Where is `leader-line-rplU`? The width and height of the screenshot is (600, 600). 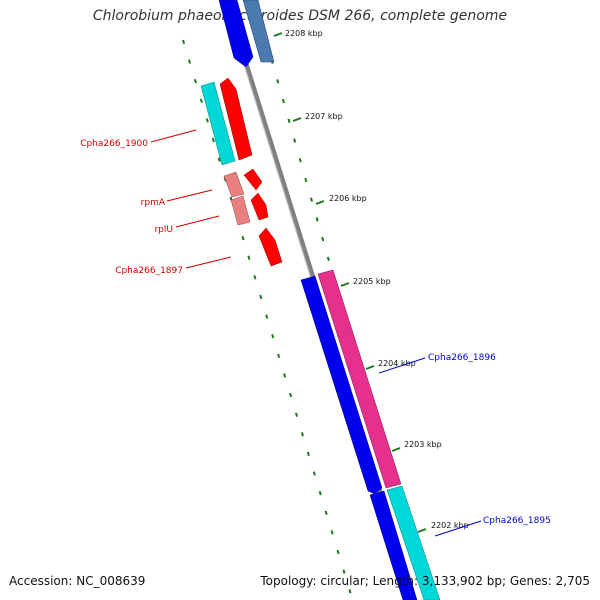 leader-line-rplU is located at coordinates (197, 221).